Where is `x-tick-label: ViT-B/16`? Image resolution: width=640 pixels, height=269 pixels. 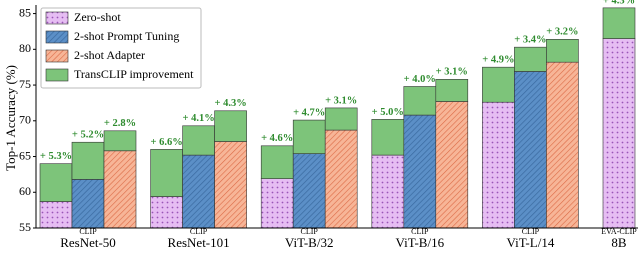 x-tick-label: ViT-B/16 is located at coordinates (420, 242).